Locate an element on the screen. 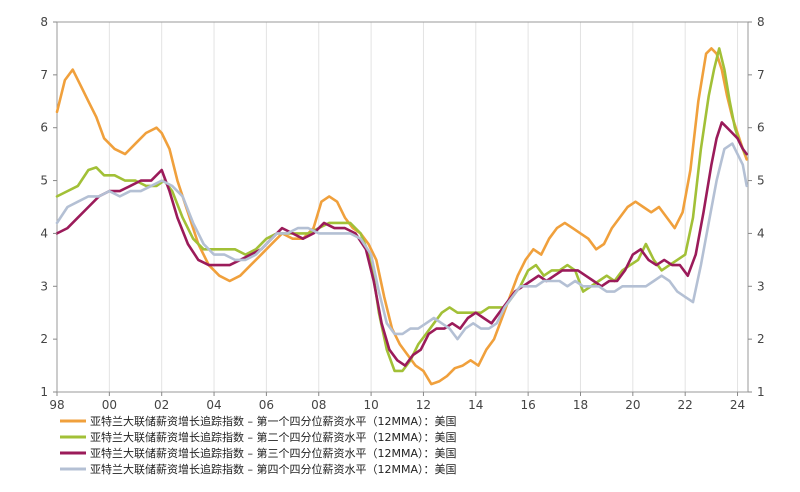  y-tick-label-right: 3 is located at coordinates (761, 286).